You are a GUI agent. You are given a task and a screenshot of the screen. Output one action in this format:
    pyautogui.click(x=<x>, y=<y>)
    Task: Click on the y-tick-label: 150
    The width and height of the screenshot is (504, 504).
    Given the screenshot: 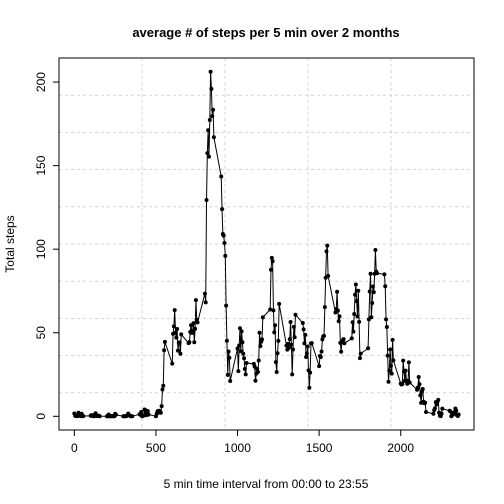 What is the action you would take?
    pyautogui.click(x=41, y=165)
    